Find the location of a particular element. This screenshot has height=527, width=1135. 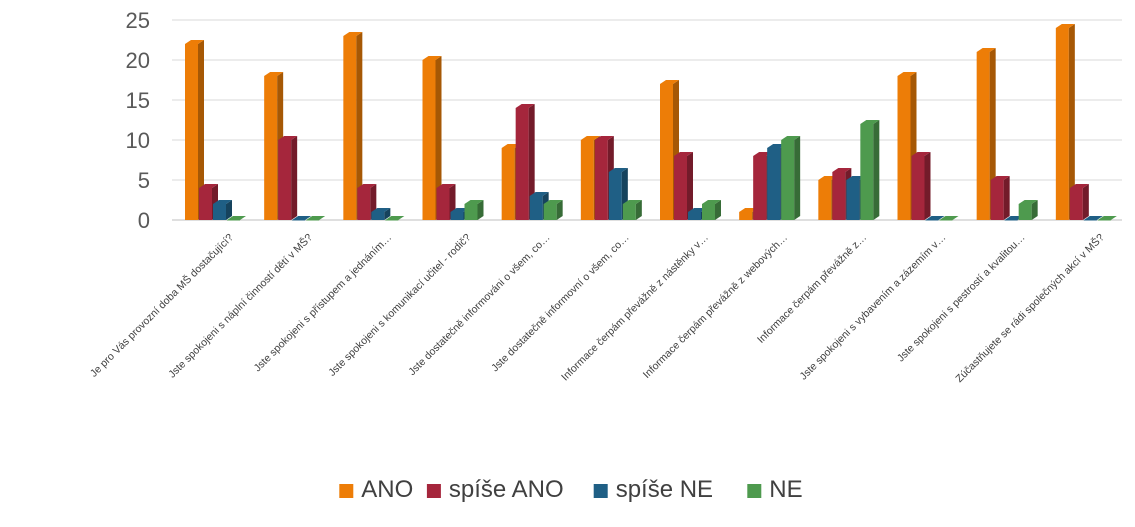

y-tick-label: 5 is located at coordinates (144, 180).